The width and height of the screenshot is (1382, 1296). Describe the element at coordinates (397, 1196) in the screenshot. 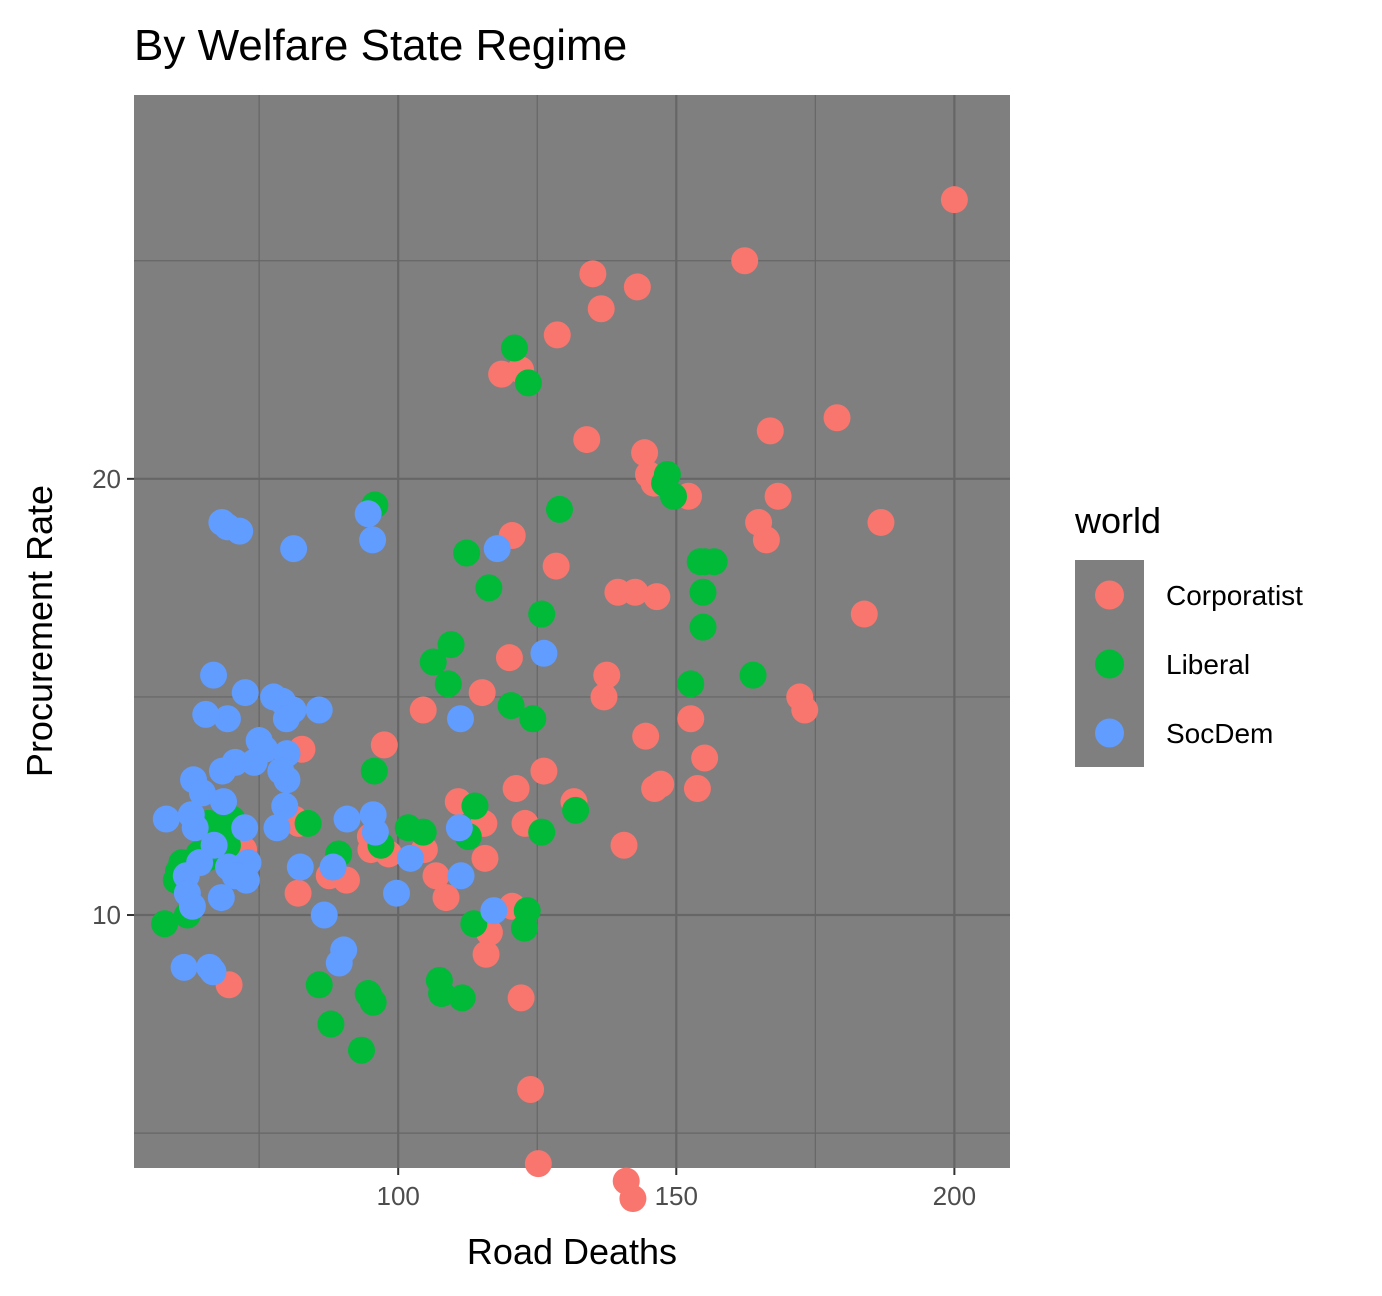

I see `x-tick-label: 100` at that location.